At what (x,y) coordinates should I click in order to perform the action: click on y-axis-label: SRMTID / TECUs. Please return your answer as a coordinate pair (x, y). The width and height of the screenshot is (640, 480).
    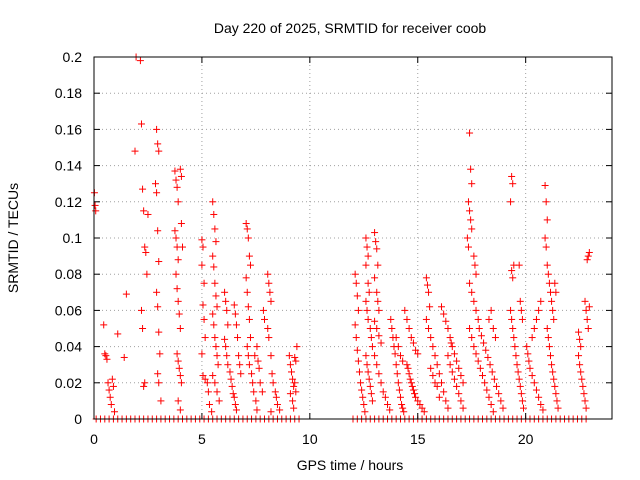
    Looking at the image, I should click on (13, 238).